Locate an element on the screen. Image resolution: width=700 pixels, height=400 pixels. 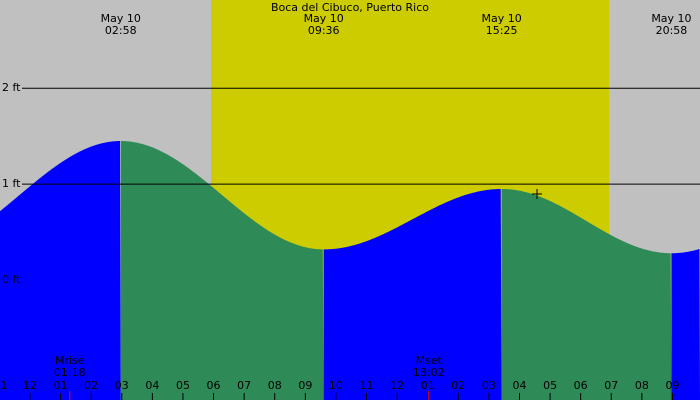
moon-time: 01:18 is located at coordinates (70, 372).